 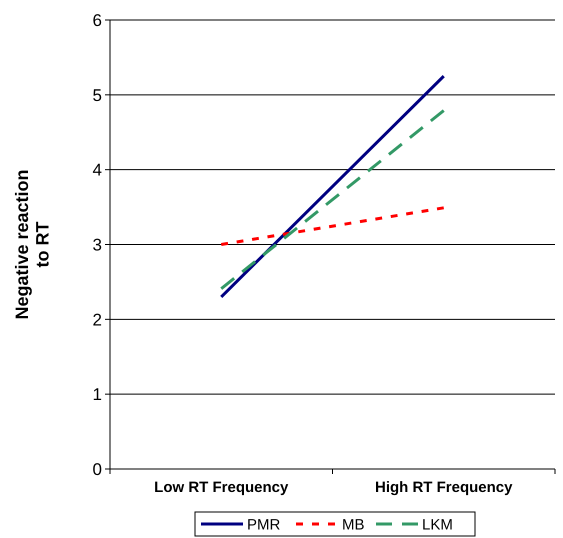 I want to click on y-tick-label: 4, so click(x=97, y=170).